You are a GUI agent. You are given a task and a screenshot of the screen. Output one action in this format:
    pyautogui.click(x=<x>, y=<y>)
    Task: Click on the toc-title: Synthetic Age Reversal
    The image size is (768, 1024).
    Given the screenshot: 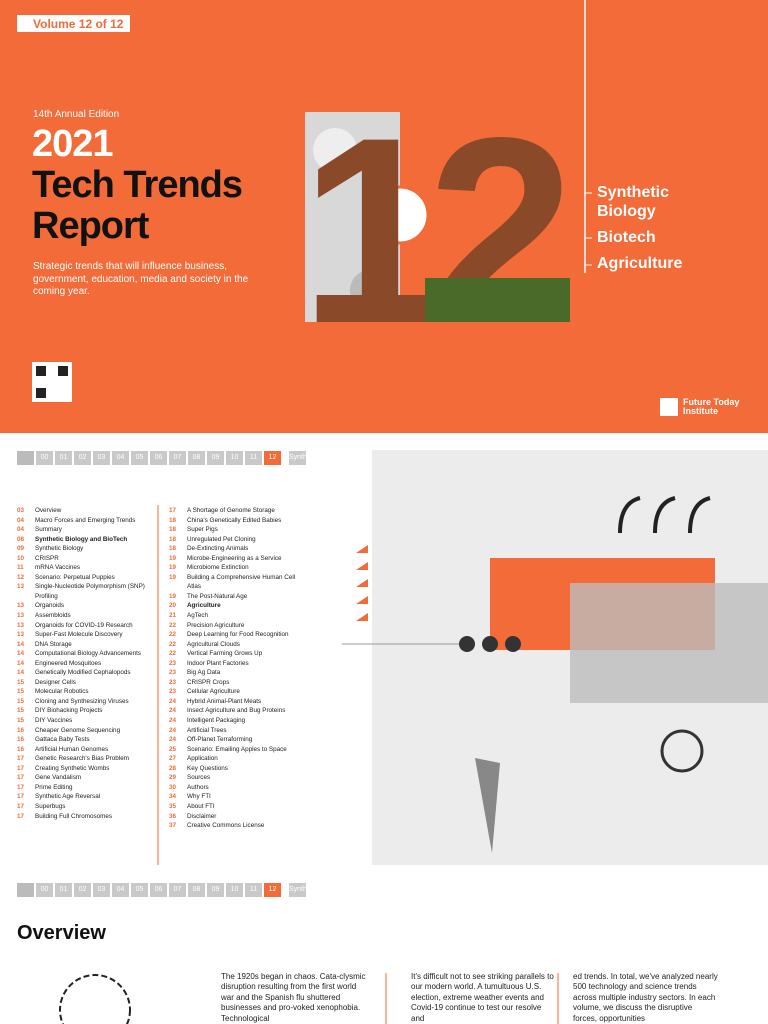 What is the action you would take?
    pyautogui.click(x=68, y=797)
    